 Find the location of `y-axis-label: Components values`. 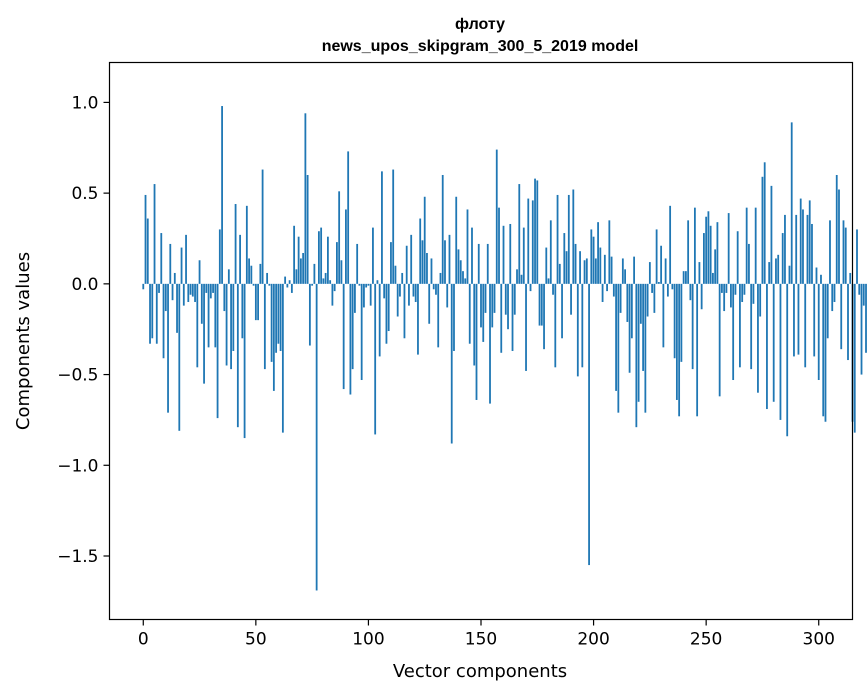

y-axis-label: Components values is located at coordinates (23, 341).